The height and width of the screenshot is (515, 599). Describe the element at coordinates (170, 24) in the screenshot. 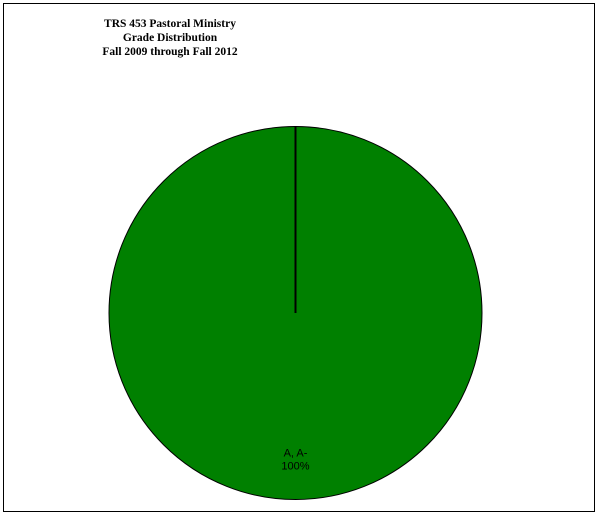

I see `chart-title-line-1: TRS 453 Pastoral Ministry` at that location.